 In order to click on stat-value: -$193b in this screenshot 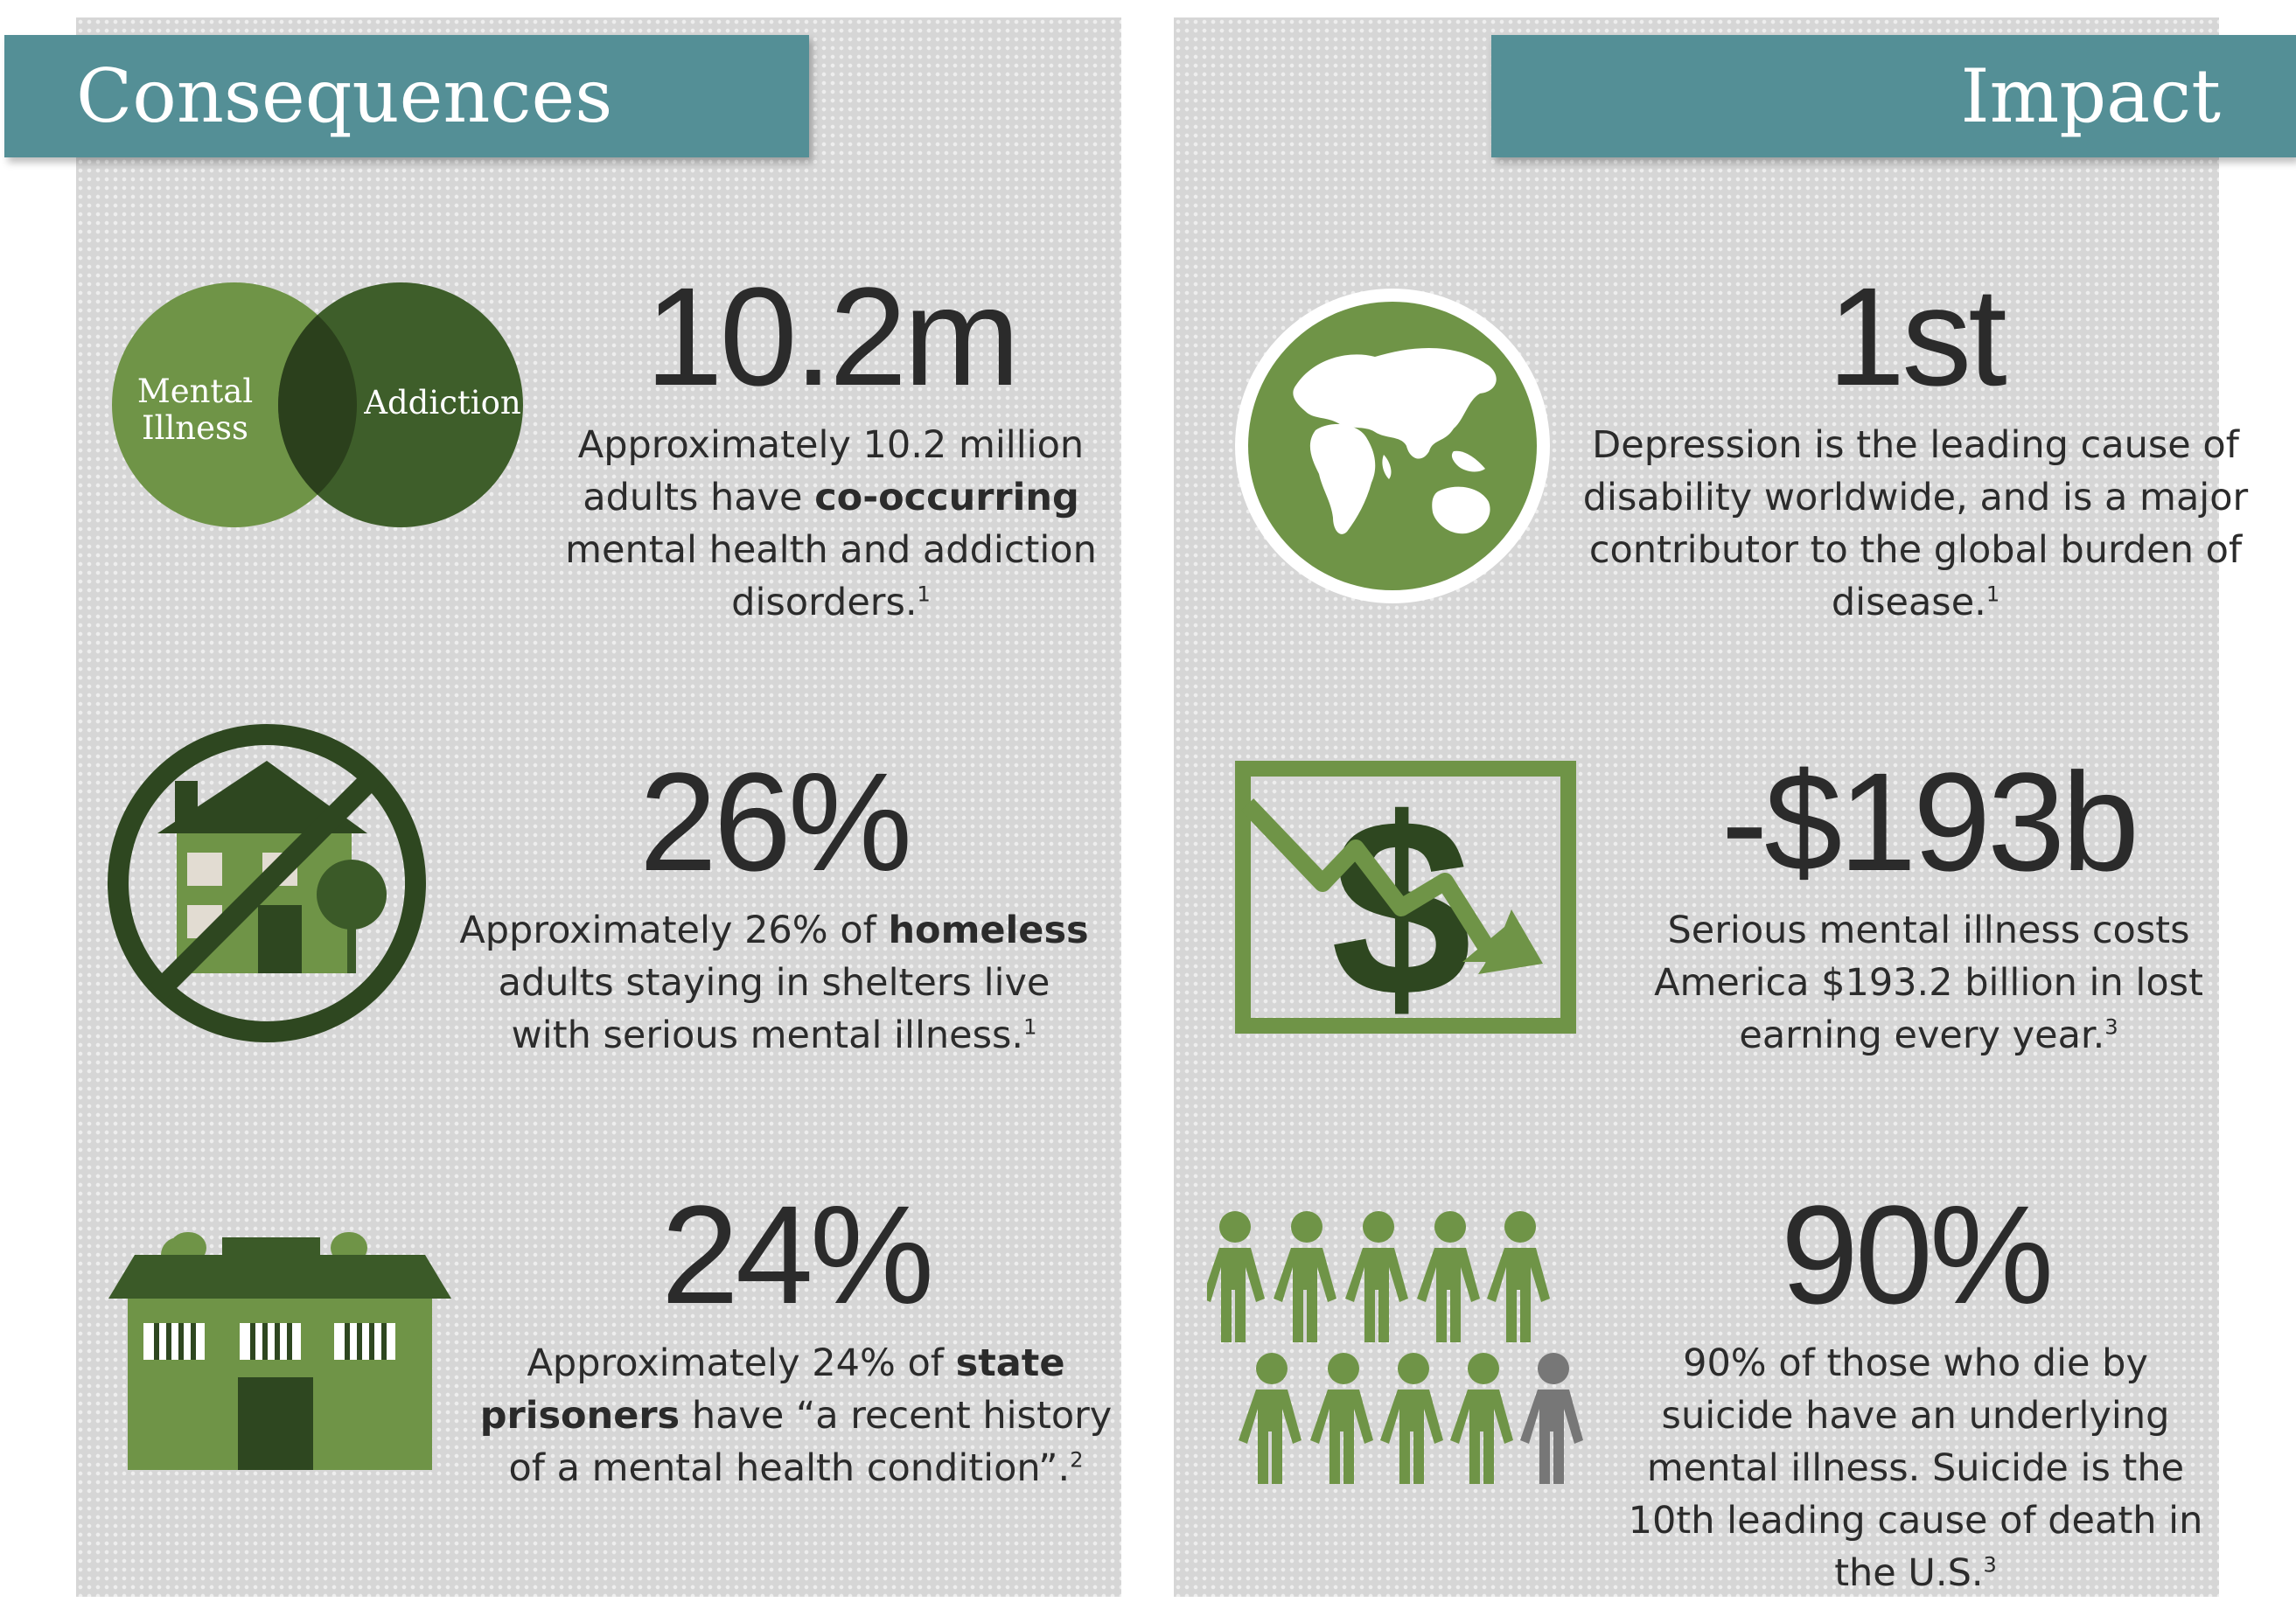, I will do `click(1929, 821)`.